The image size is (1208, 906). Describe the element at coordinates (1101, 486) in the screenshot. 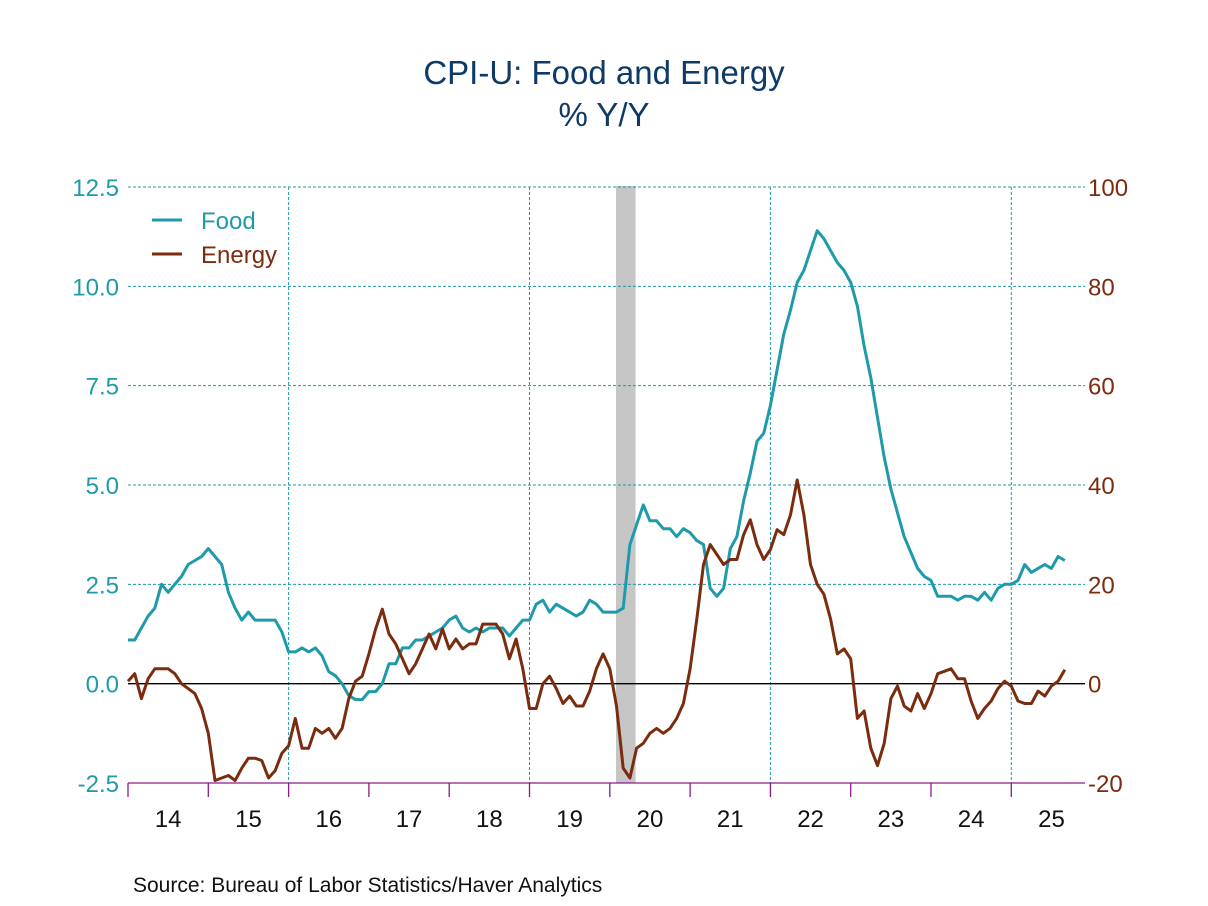

I see `right-y-tick-label: 40` at that location.